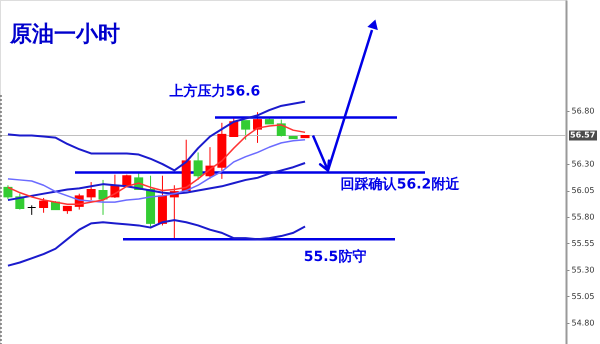 Image resolution: width=600 pixels, height=344 pixels. I want to click on ref-line-label: 55.5防守, so click(335, 257).